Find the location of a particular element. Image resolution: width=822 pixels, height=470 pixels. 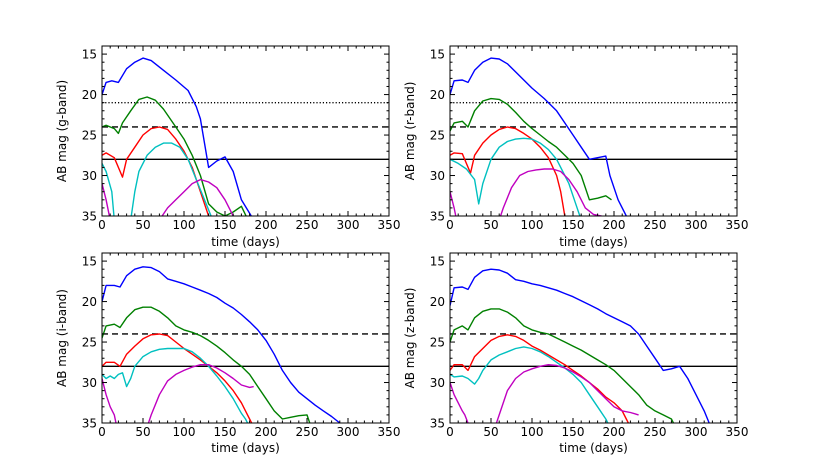

y-axis-label: AB mag (i-band) is located at coordinates (62, 338).